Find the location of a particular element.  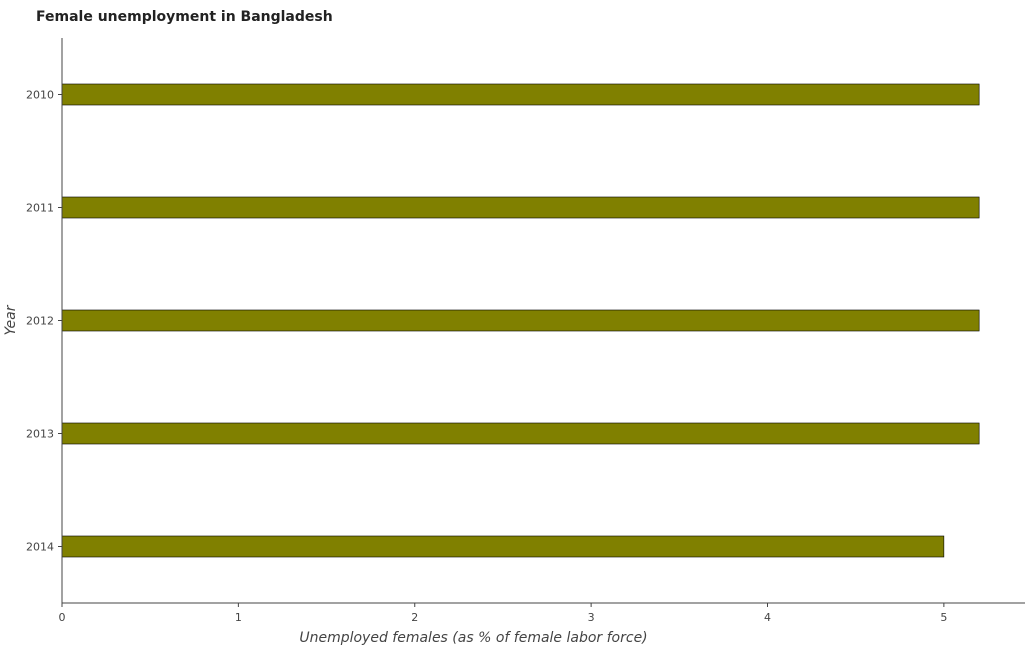

bar-2011 is located at coordinates (520, 207).